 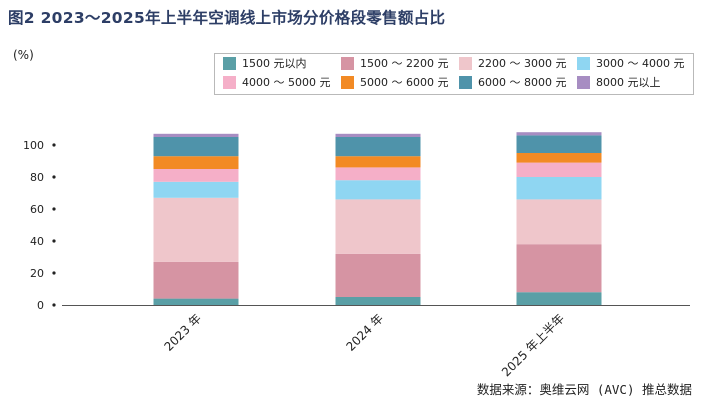 I want to click on legend-item: 1500 元以内, so click(x=265, y=63).